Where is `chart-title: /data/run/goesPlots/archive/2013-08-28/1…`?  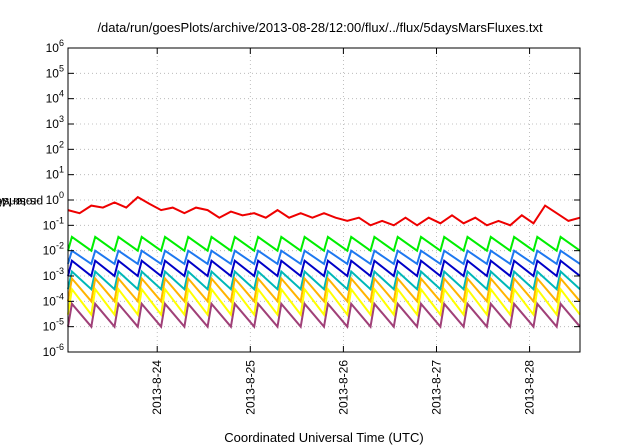
chart-title: /data/run/goesPlots/archive/2013-08-28/1… is located at coordinates (320, 27).